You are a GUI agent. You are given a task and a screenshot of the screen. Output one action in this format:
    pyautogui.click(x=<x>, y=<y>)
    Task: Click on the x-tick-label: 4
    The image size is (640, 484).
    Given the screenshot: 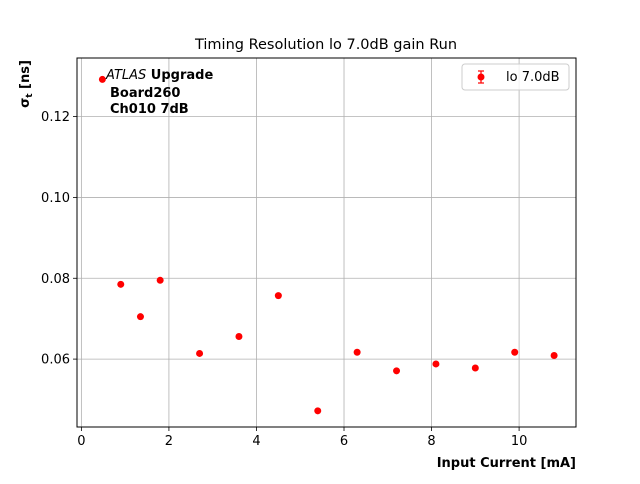 What is the action you would take?
    pyautogui.click(x=256, y=441)
    